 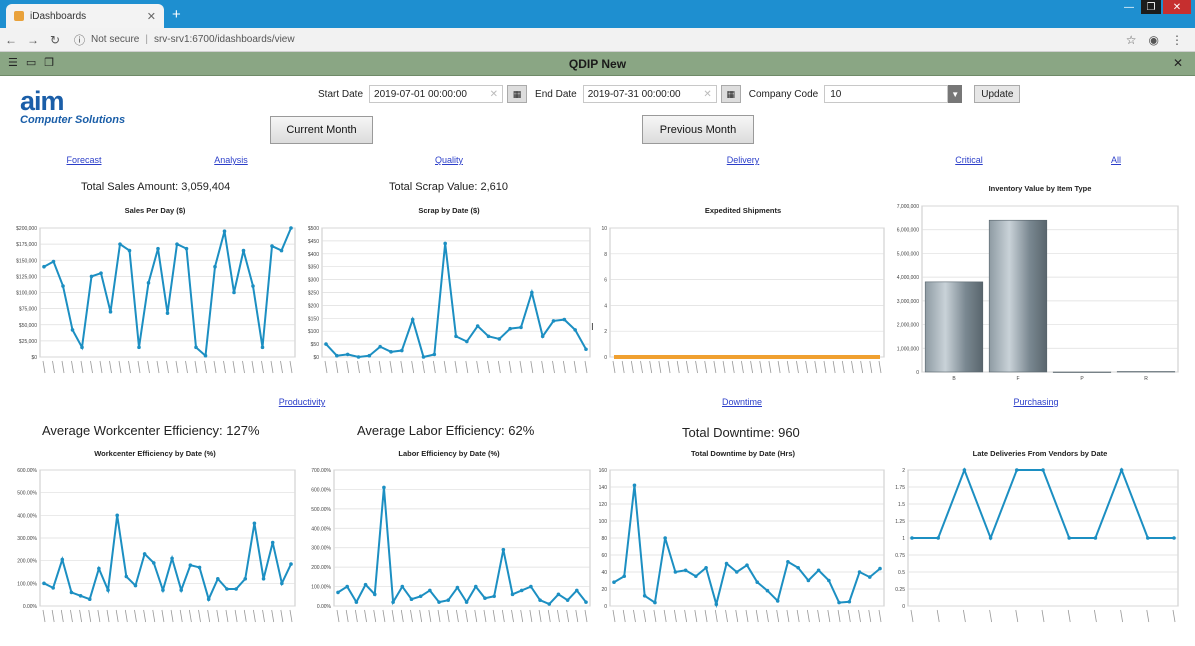 What do you see at coordinates (730, 94) in the screenshot?
I see `end-calendar-icon: ▦` at bounding box center [730, 94].